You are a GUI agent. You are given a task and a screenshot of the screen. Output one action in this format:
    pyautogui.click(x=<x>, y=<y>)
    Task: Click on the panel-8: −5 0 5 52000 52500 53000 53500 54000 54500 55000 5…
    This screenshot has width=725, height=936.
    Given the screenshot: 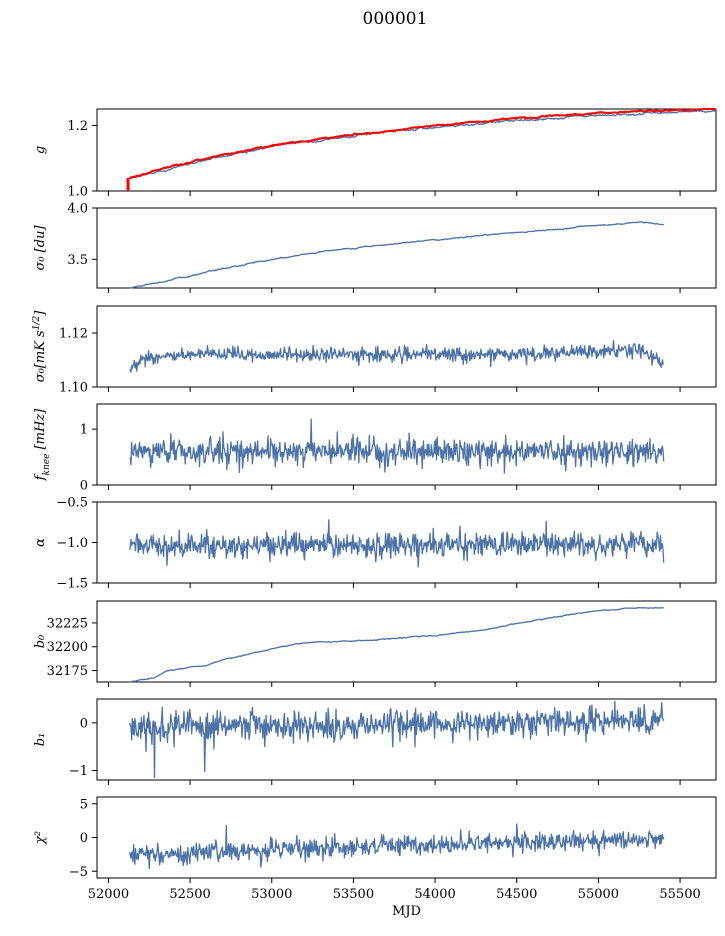 What is the action you would take?
    pyautogui.click(x=375, y=857)
    